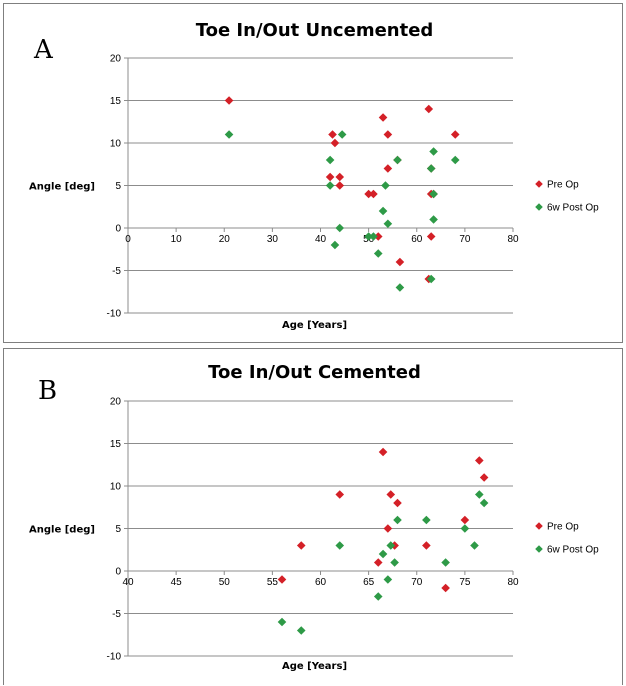 This screenshot has width=626, height=686. What do you see at coordinates (177, 239) in the screenshot?
I see `x-tick-label: 10` at bounding box center [177, 239].